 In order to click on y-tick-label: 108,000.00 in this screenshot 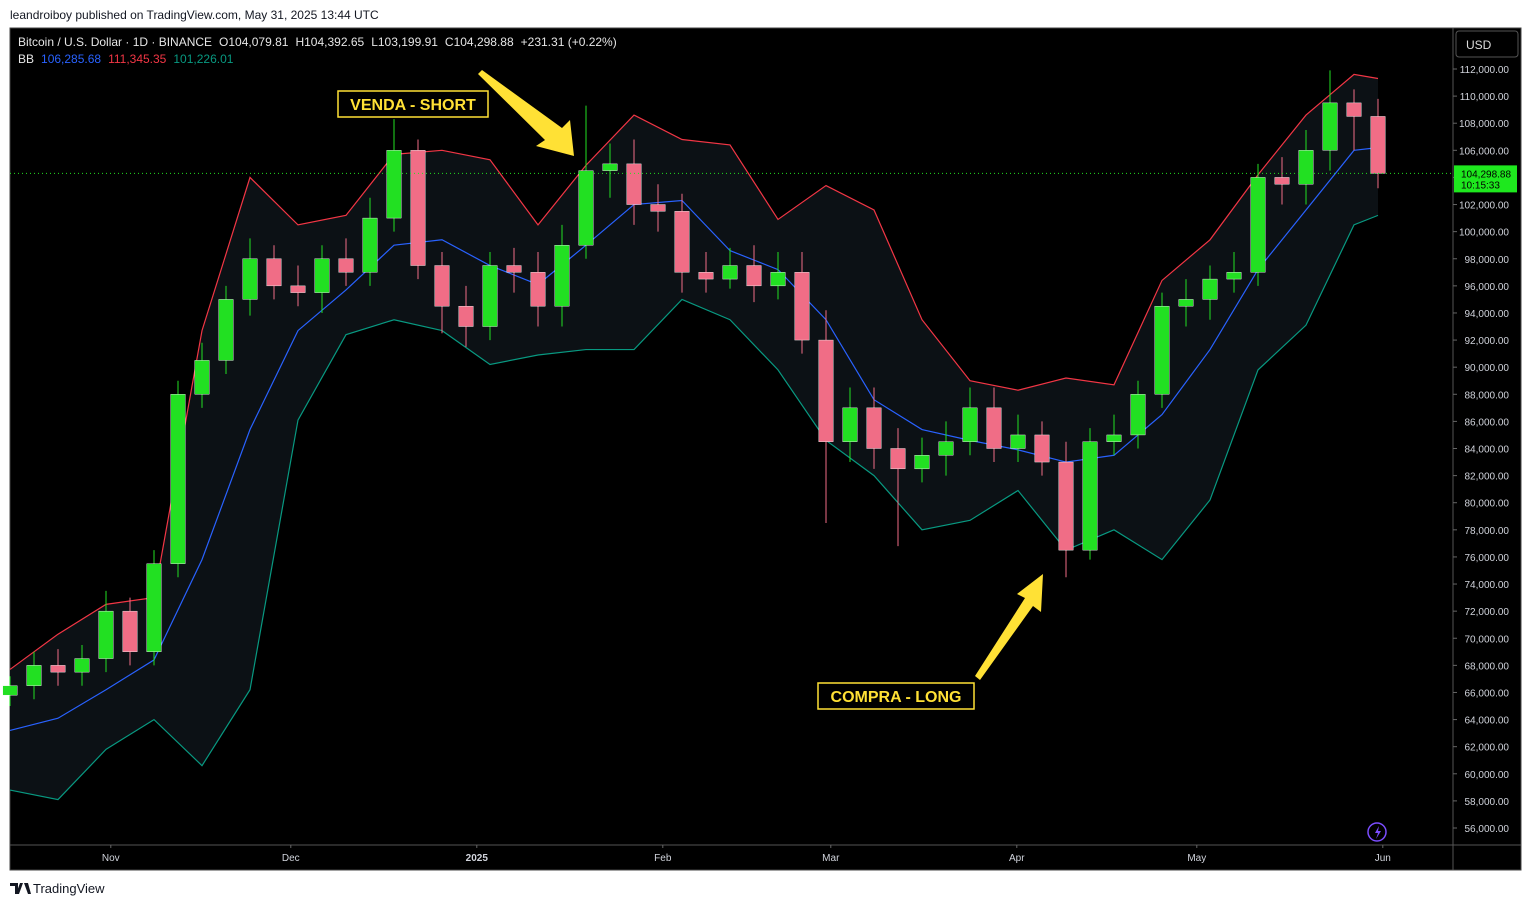, I will do `click(1484, 124)`.